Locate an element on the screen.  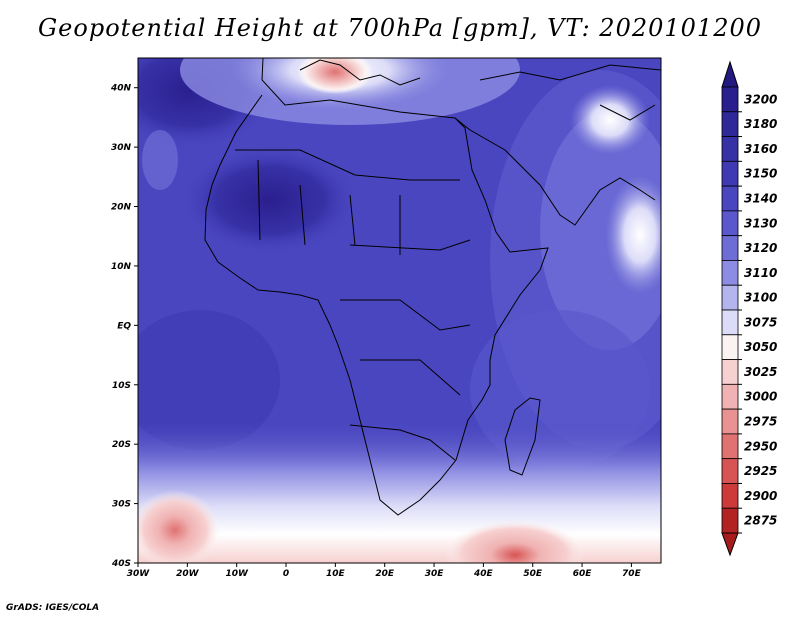
lat-tick-label: 10N is located at coordinates (121, 267).